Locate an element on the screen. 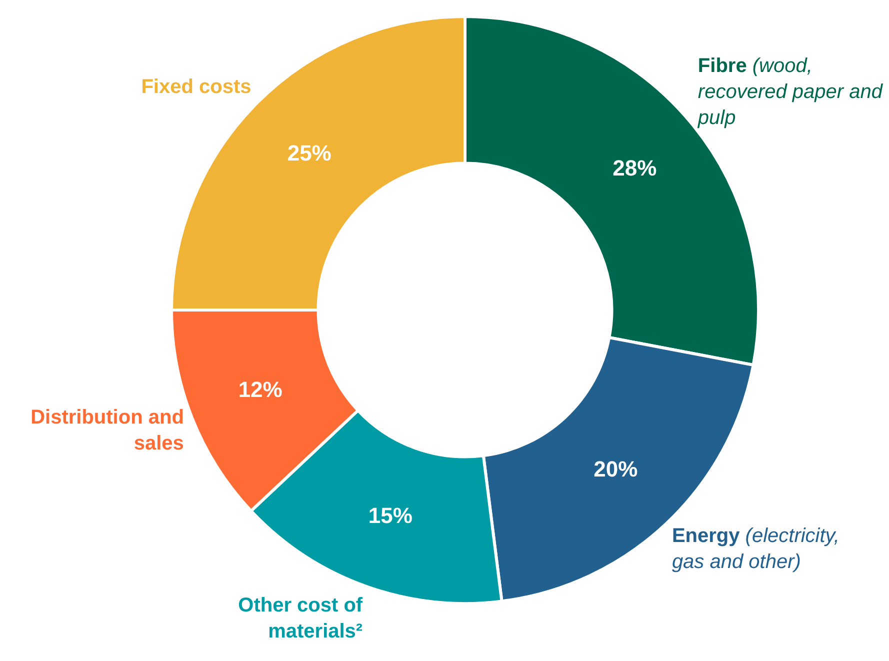  slice-label: Other cost of materials² is located at coordinates (300, 618).